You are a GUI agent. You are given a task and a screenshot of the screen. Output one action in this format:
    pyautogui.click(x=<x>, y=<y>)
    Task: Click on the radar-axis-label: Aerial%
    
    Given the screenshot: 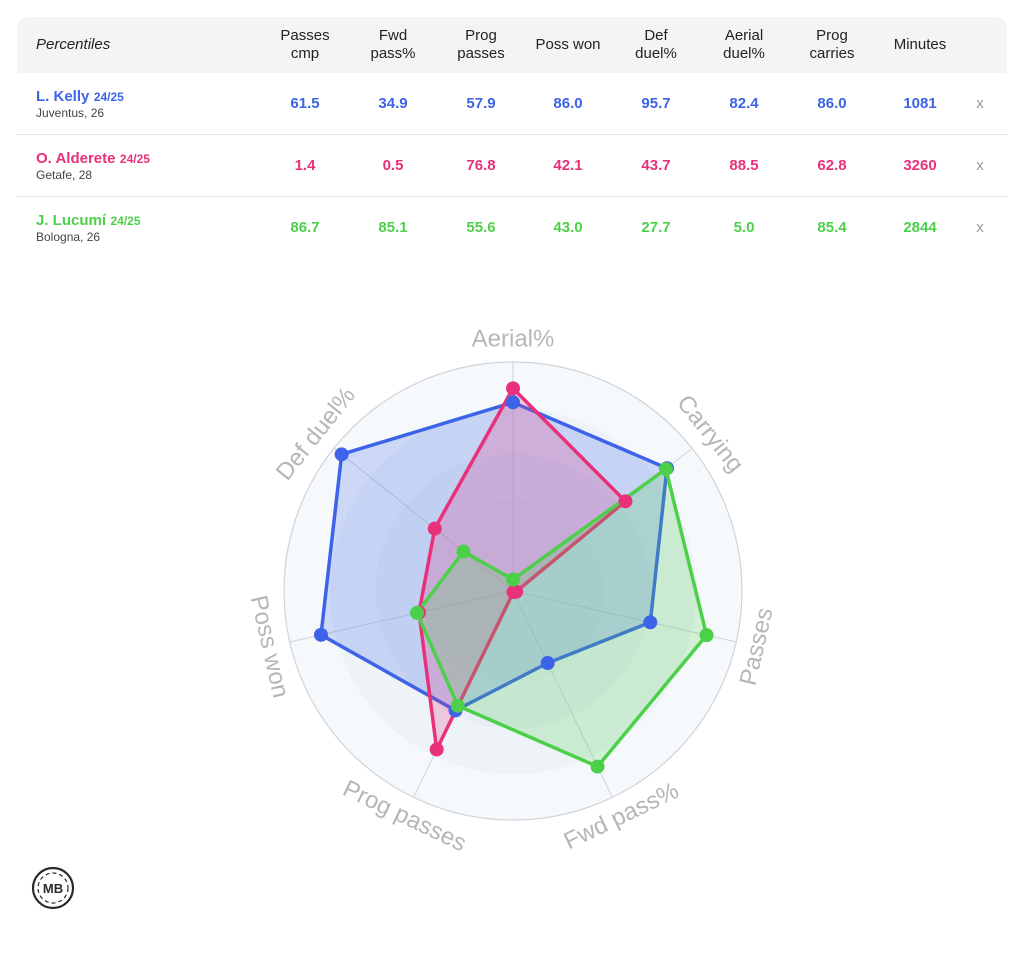 What is the action you would take?
    pyautogui.click(x=513, y=338)
    